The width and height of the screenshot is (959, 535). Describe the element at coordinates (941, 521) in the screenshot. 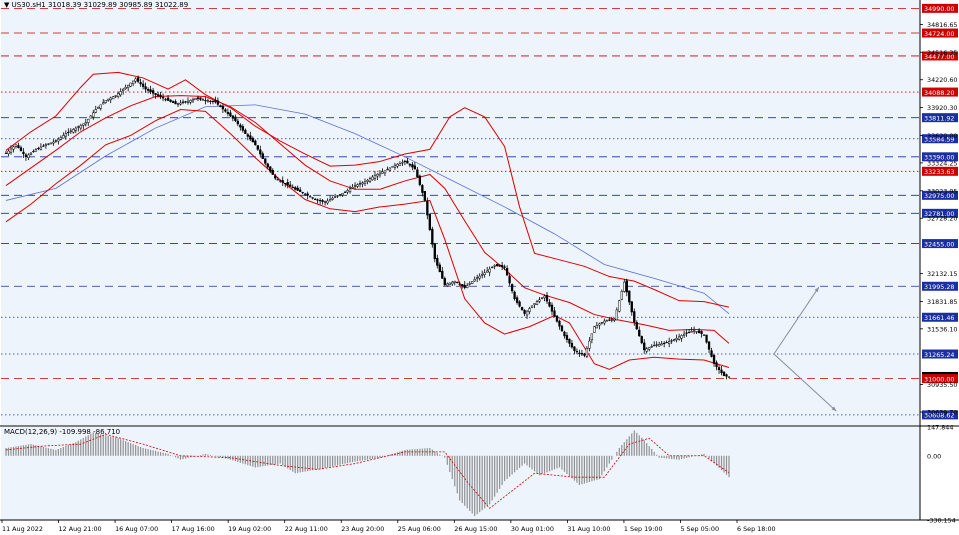

I see `macd-tick-label: -330.154` at that location.